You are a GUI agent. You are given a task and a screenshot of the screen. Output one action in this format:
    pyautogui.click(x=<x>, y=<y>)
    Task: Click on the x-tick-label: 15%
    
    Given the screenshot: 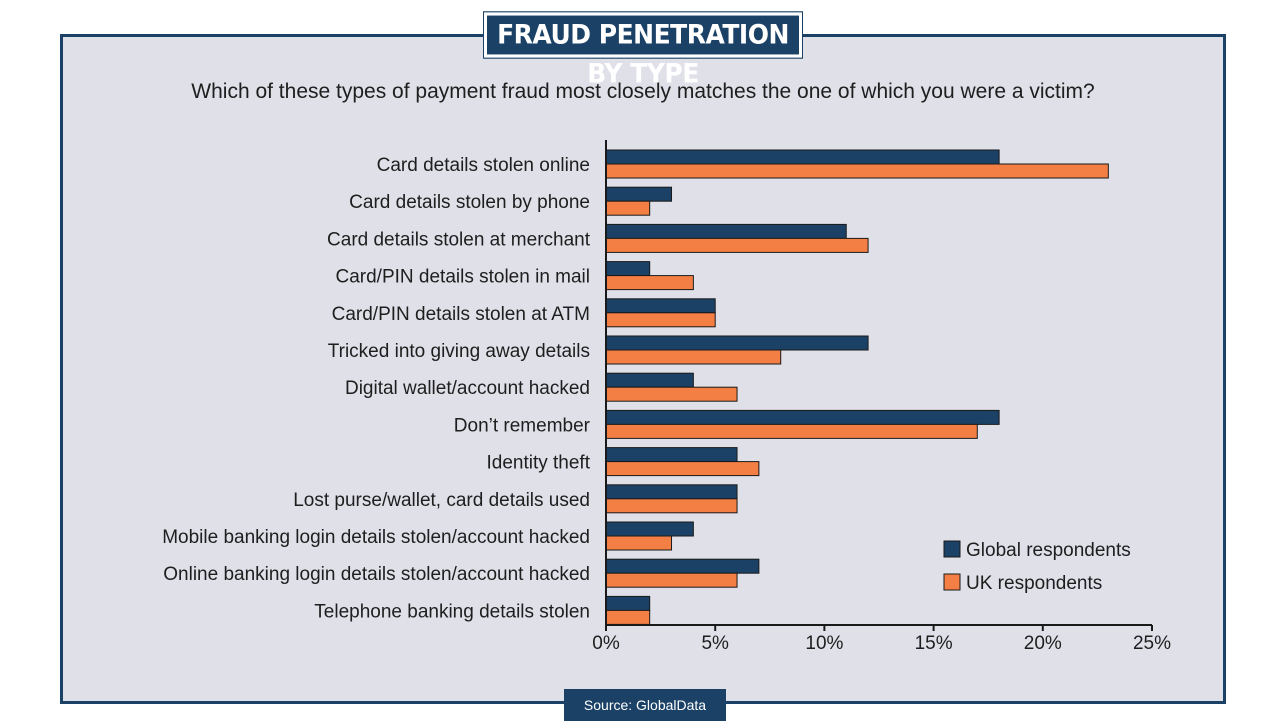 What is the action you would take?
    pyautogui.click(x=934, y=643)
    